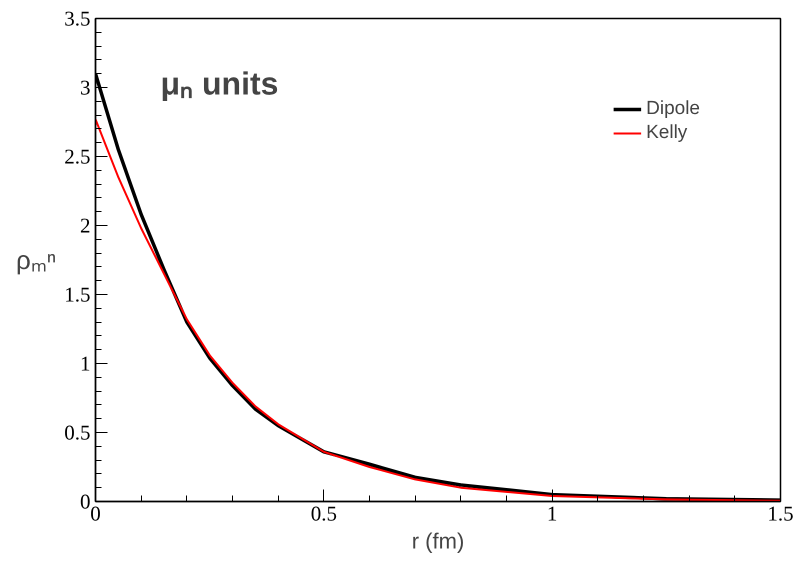 The image size is (808, 561). Describe the element at coordinates (438, 541) in the screenshot. I see `x-axis-title: r (fm)` at that location.